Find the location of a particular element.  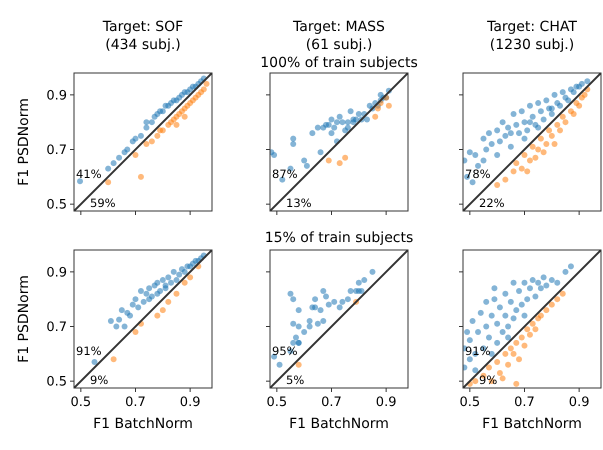

y-tick-label: 0.9 is located at coordinates (56, 96).